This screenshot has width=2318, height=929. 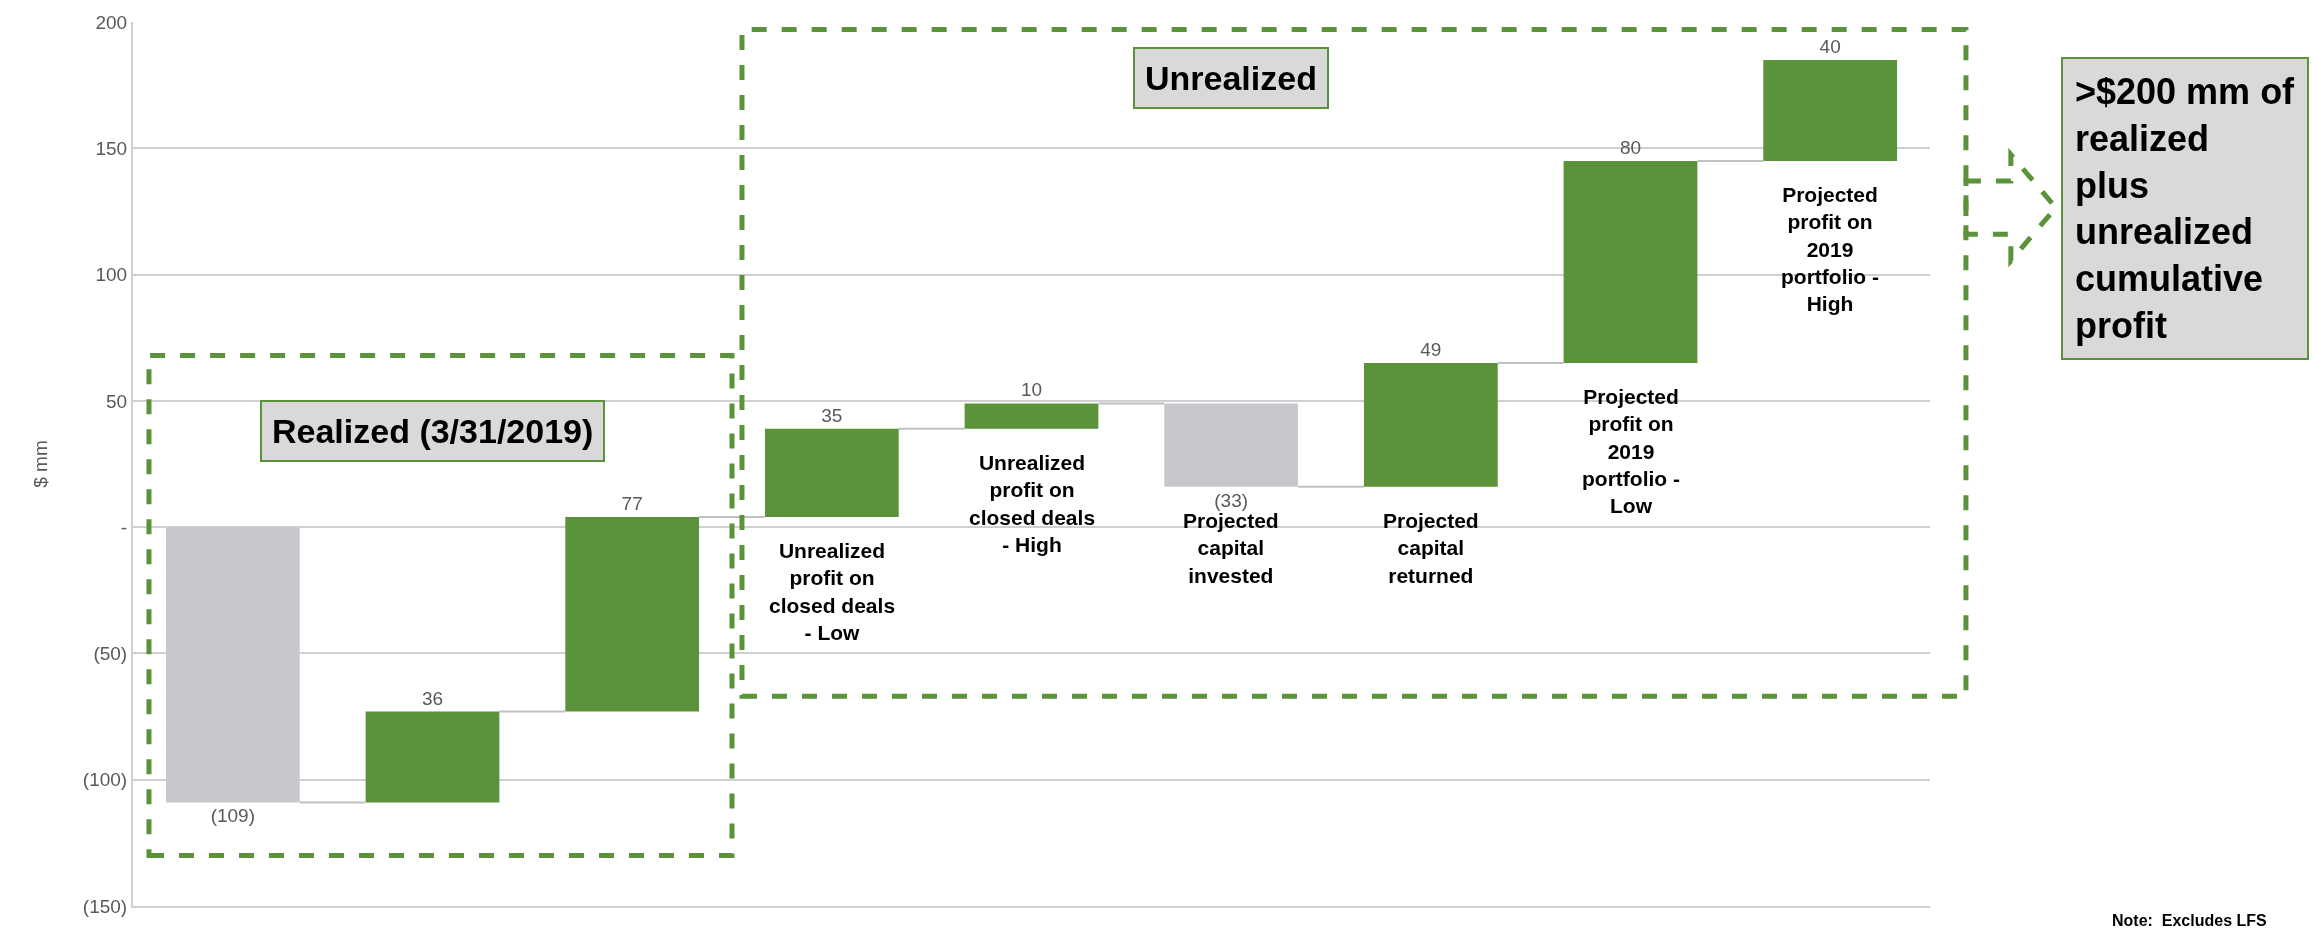 I want to click on data-label: 80, so click(x=1630, y=147).